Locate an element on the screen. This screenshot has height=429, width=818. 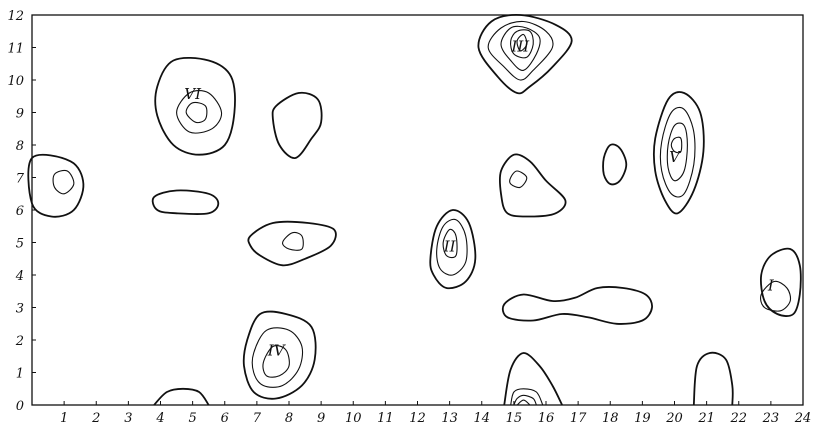
y-tick-label: 4 is located at coordinates (19, 276).